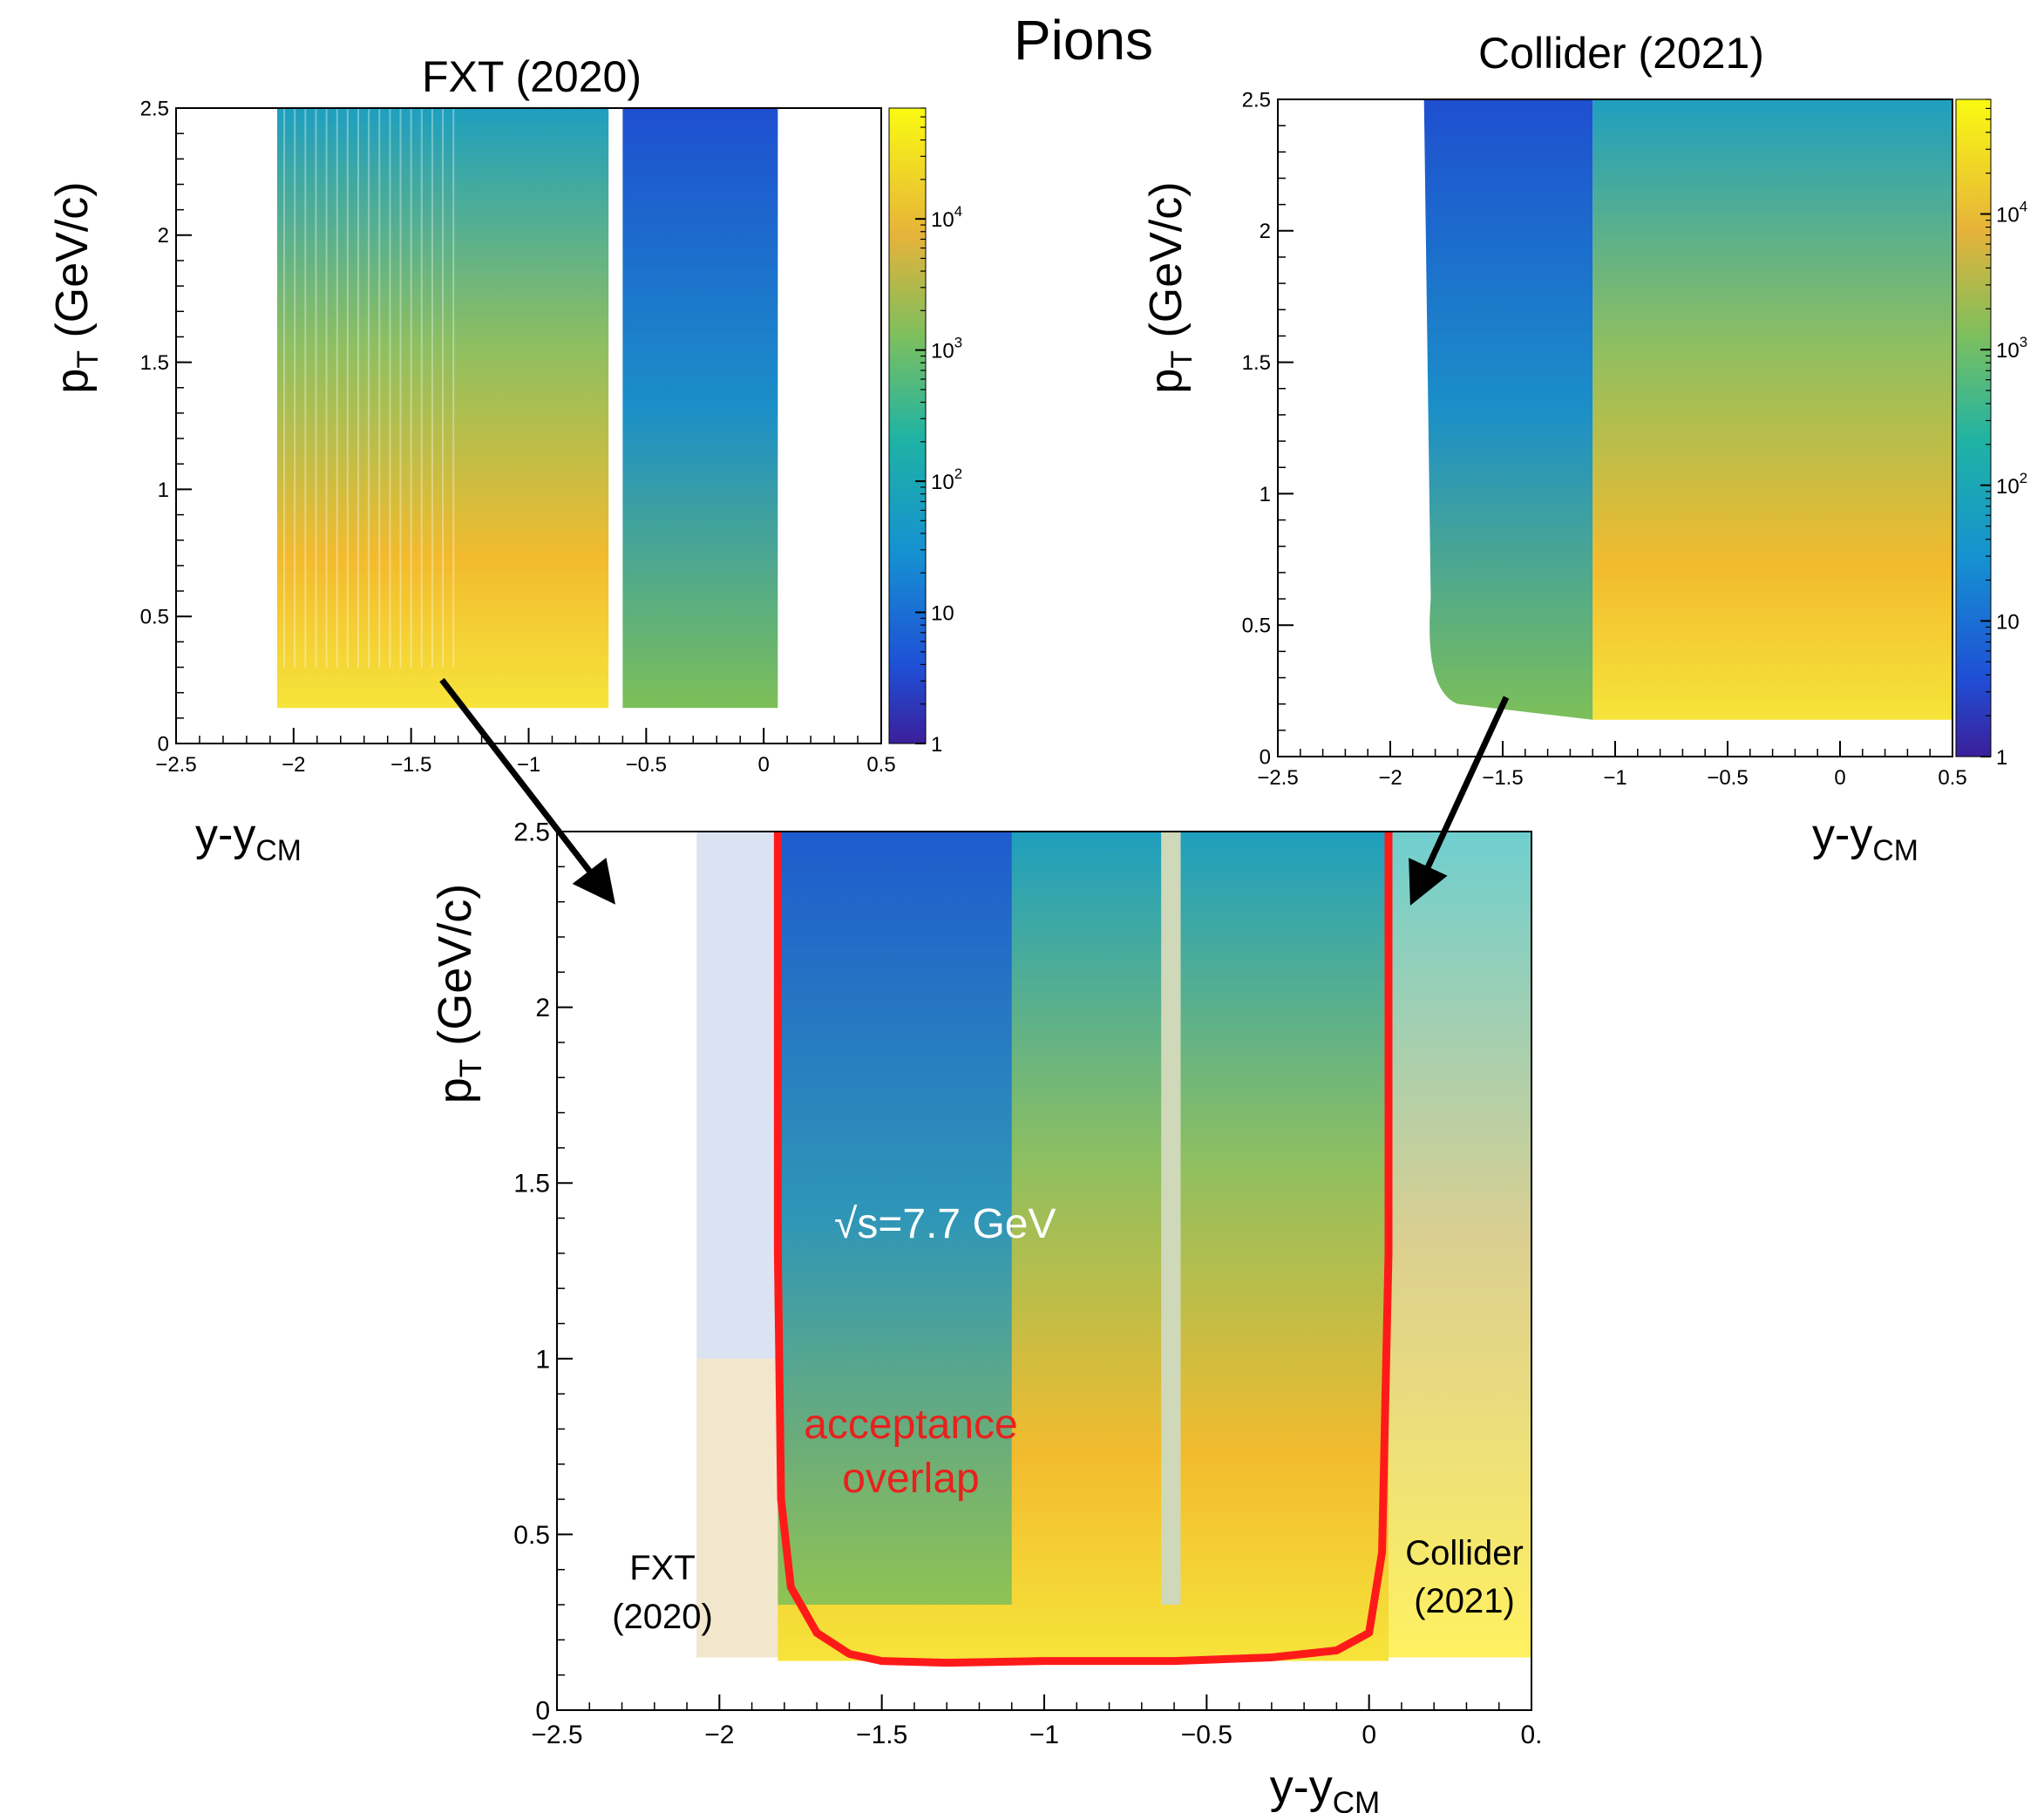 The image size is (2044, 1813). I want to click on overlap-boundary-line, so click(1083, 1249).